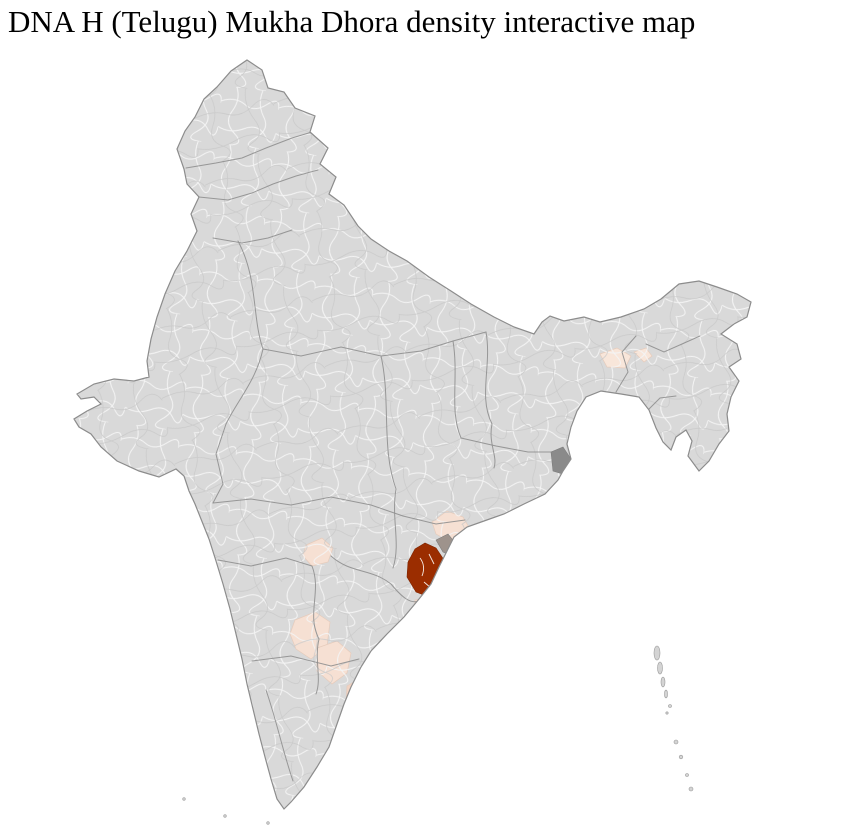  What do you see at coordinates (673, 718) in the screenshot?
I see `andaman-nicobar-islands` at bounding box center [673, 718].